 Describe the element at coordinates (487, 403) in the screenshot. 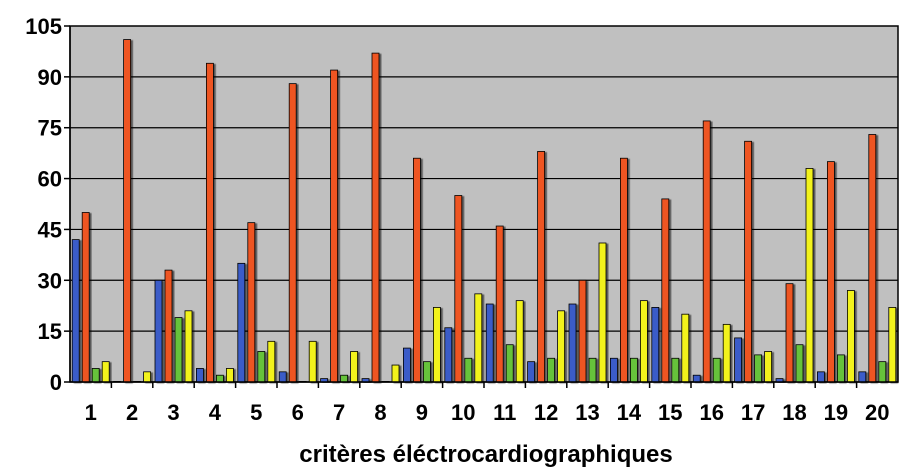

I see `x-axis-ticks: 1 2 3 4 5 6 7 8 9 10 11 12 13 14 15 16 17 18 19 20` at that location.